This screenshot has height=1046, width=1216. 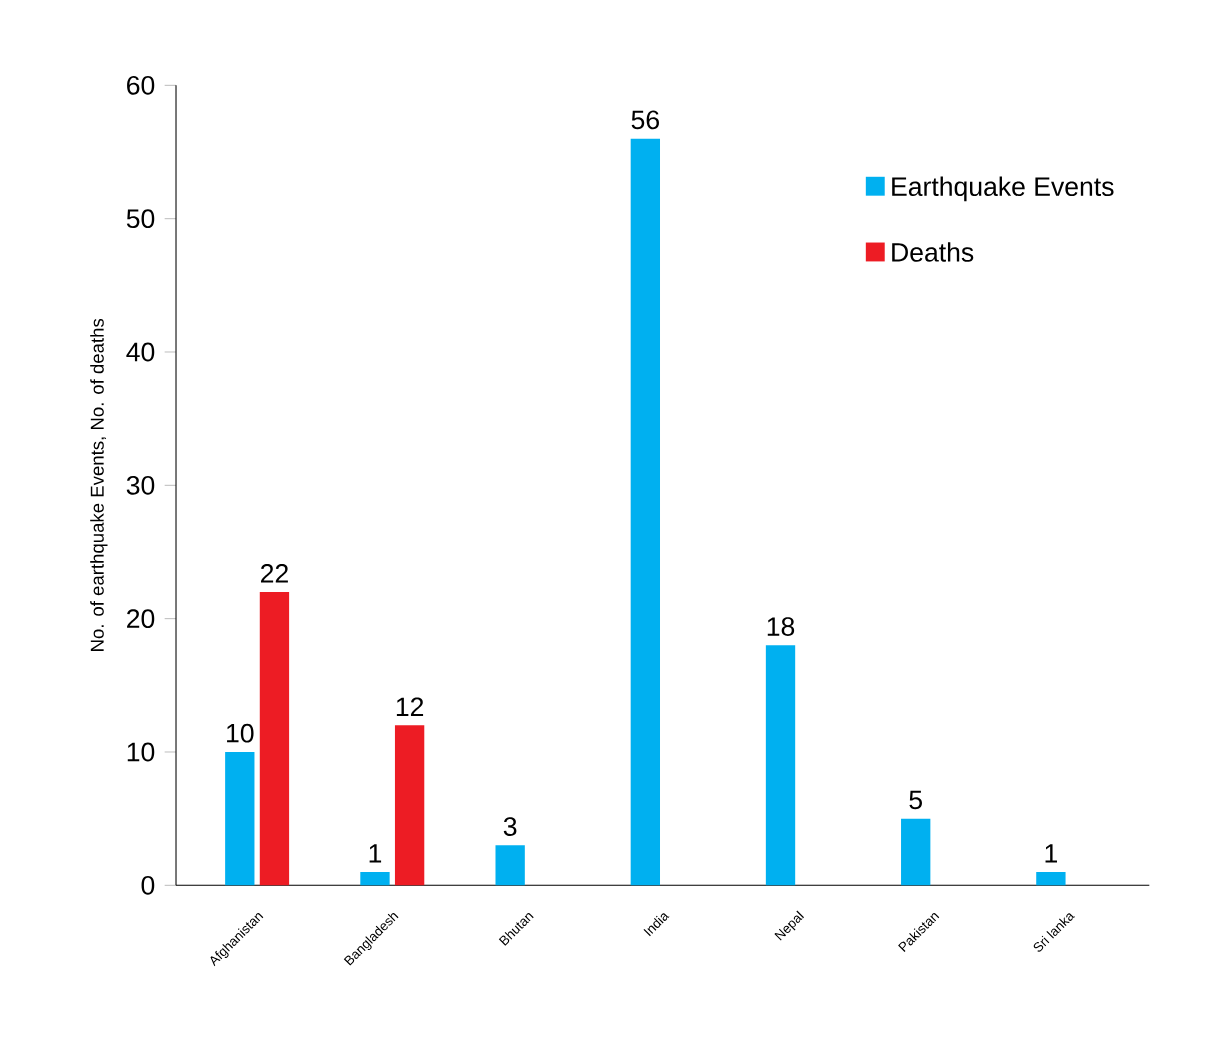 What do you see at coordinates (933, 252) in the screenshot?
I see `legend-label: Deaths` at bounding box center [933, 252].